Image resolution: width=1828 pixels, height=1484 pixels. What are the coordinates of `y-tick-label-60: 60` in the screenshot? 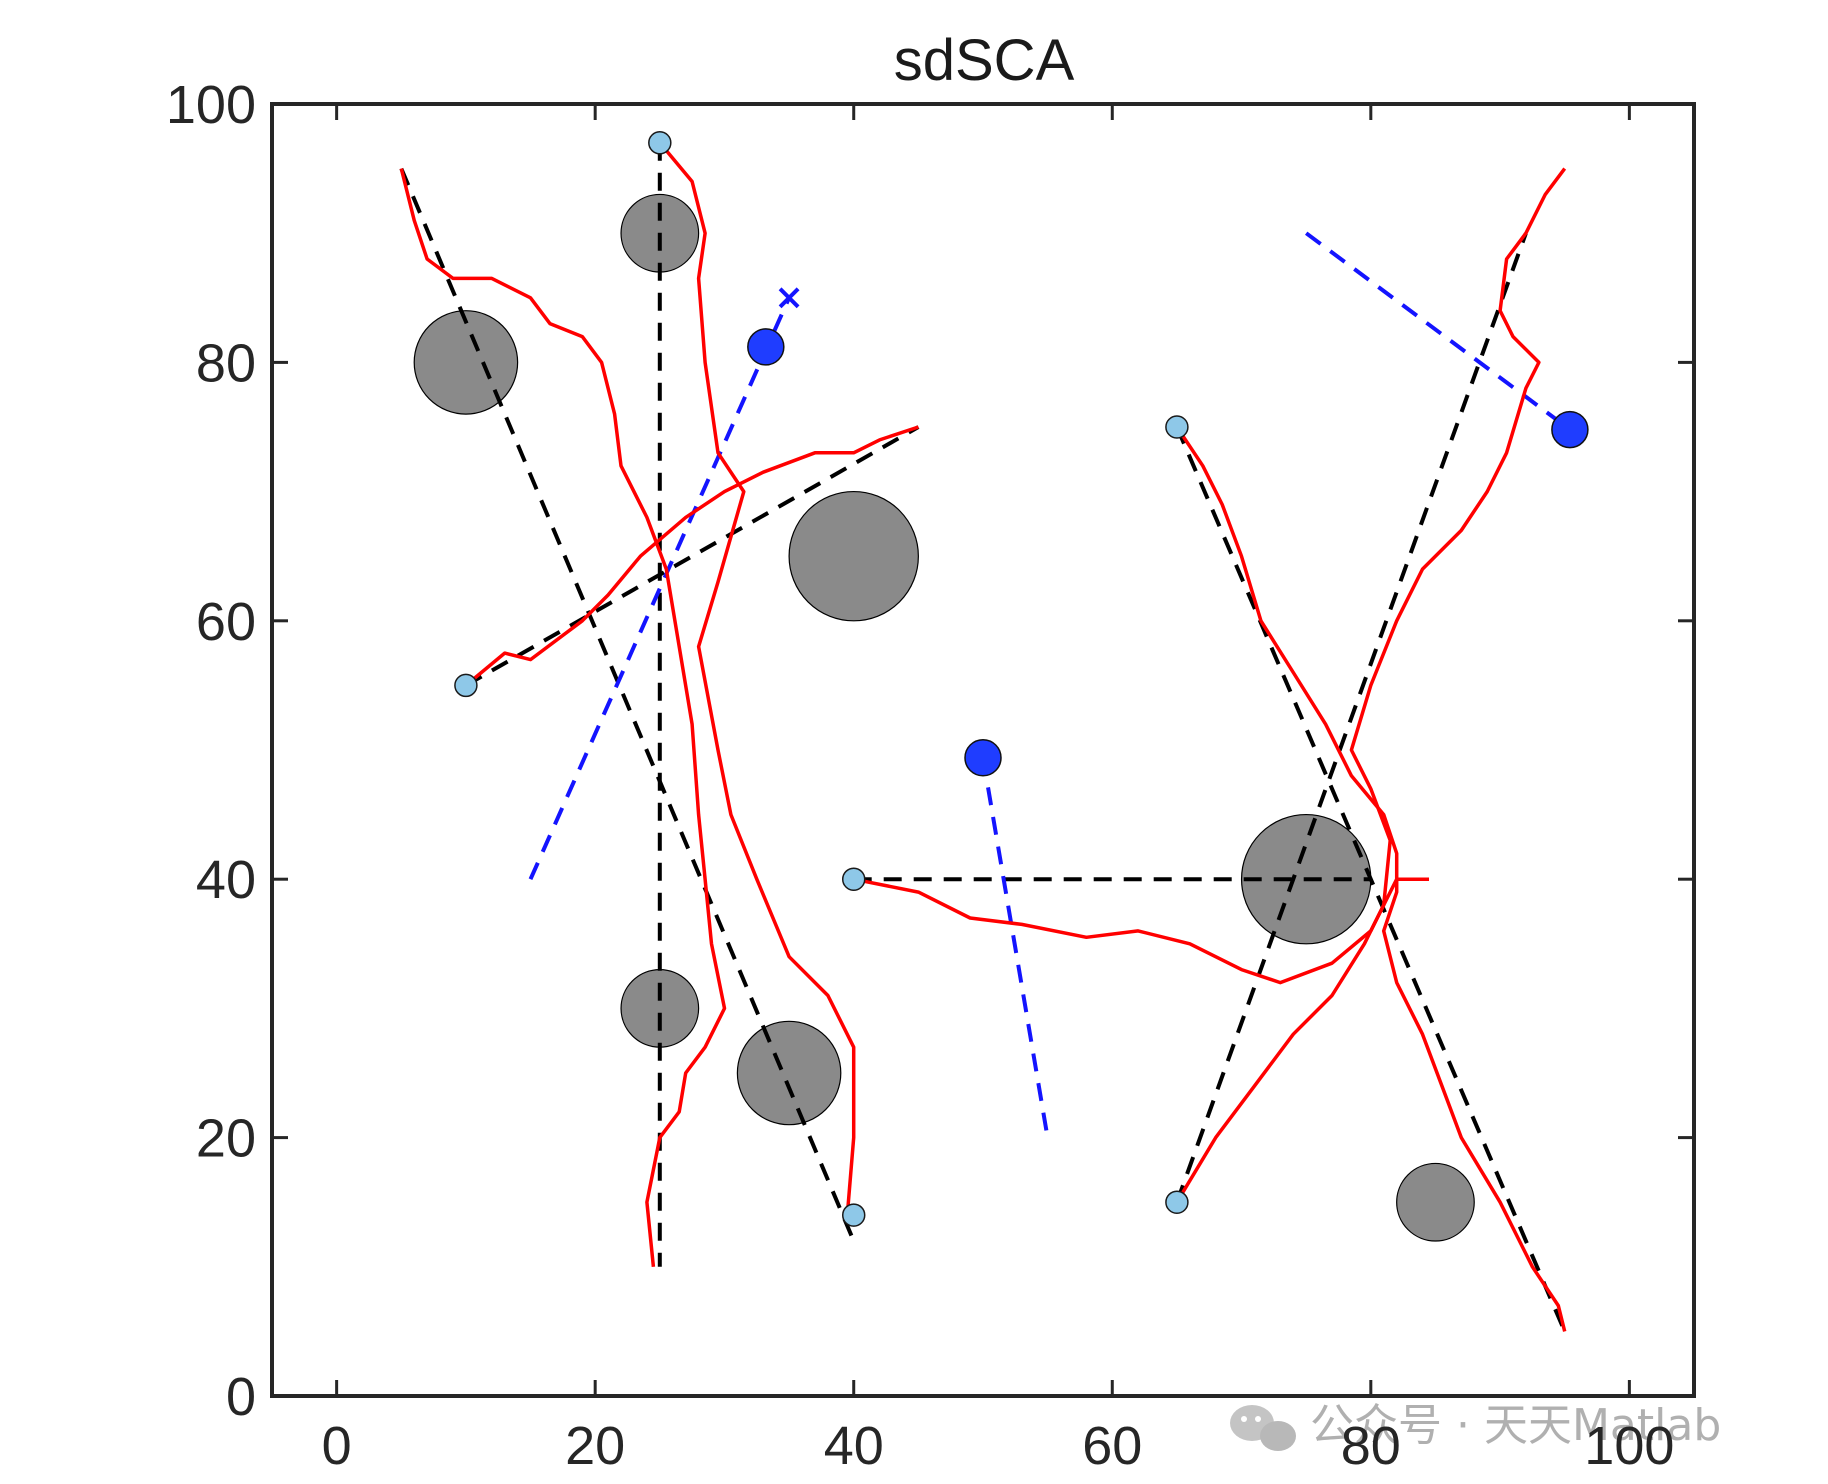 It's located at (226, 622).